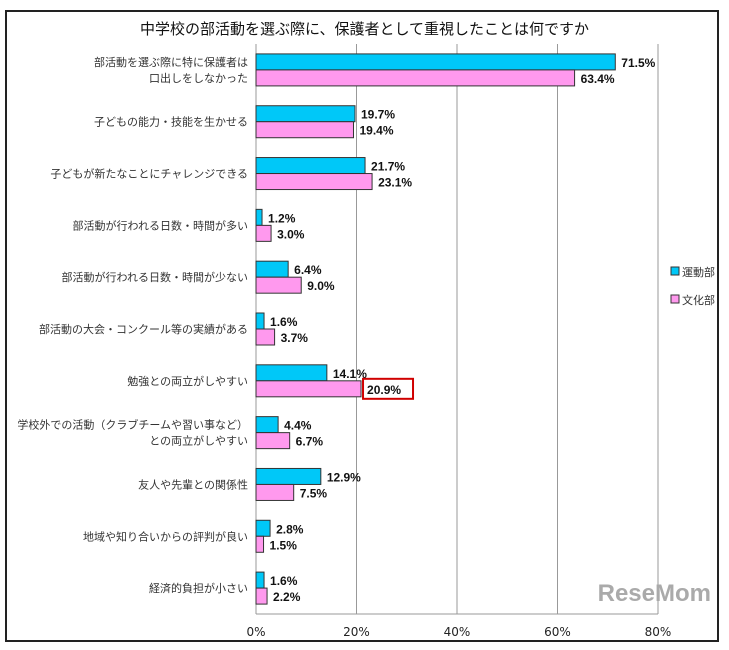 This screenshot has width=729, height=650. Describe the element at coordinates (384, 390) in the screenshot. I see `data-label: 20.9%` at that location.